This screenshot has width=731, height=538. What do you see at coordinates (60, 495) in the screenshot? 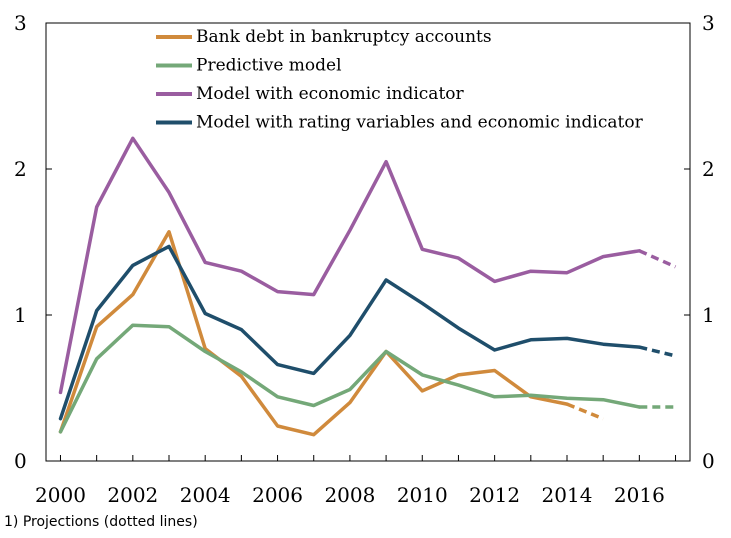
I see `x-tick-label: 2000` at bounding box center [60, 495].